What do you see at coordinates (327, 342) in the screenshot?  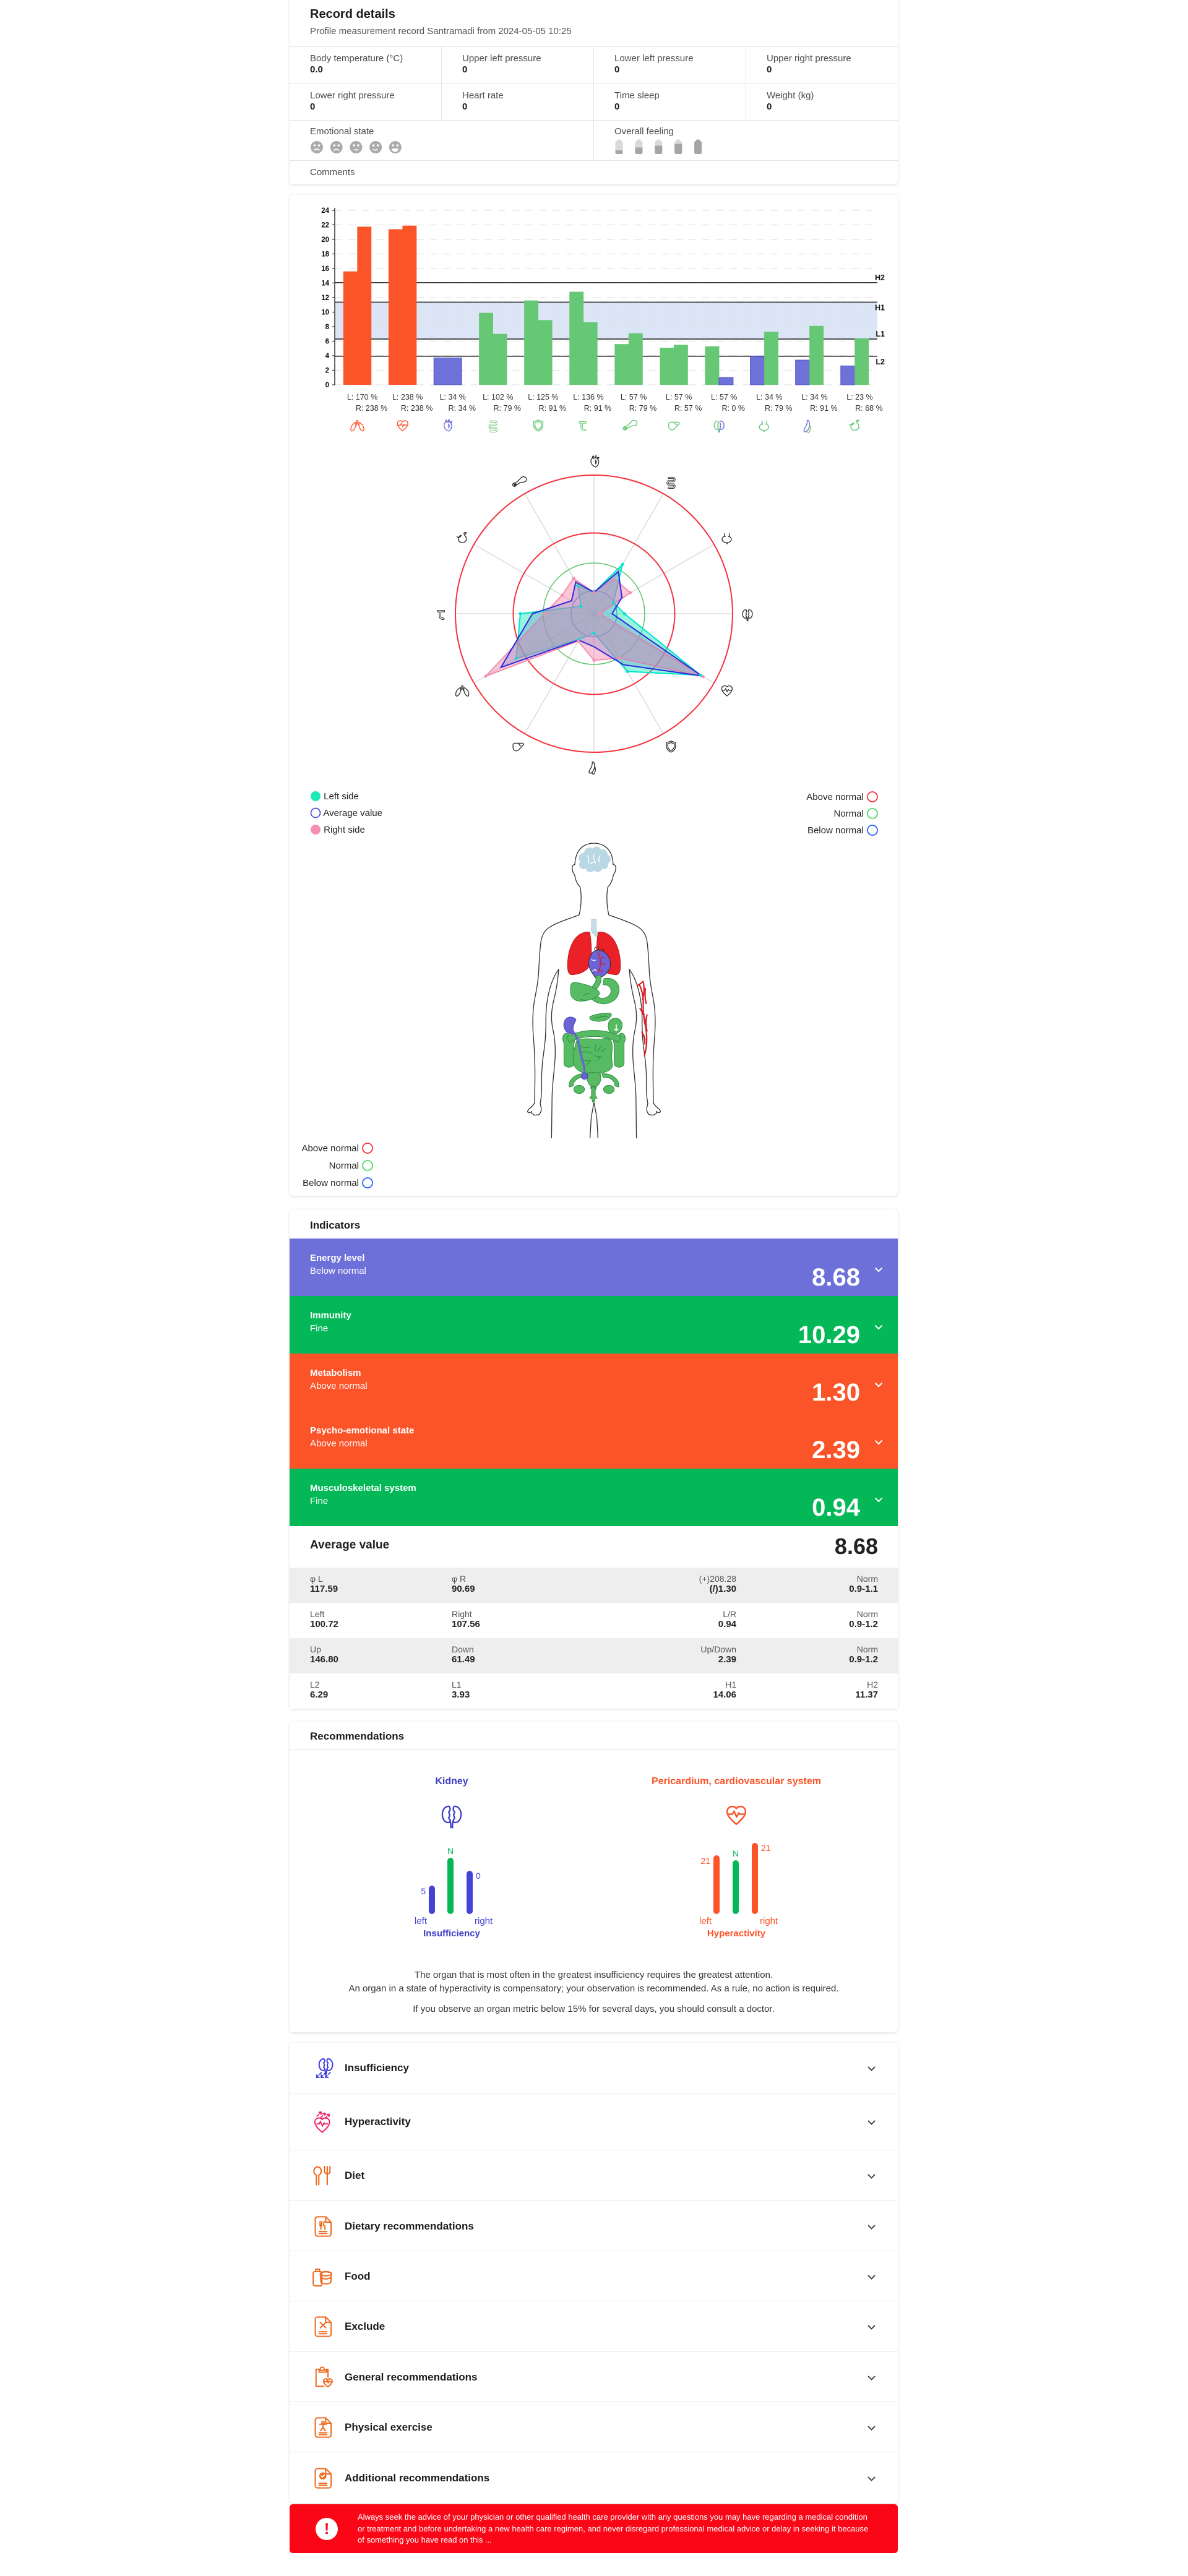 I see `svg-text: 6` at bounding box center [327, 342].